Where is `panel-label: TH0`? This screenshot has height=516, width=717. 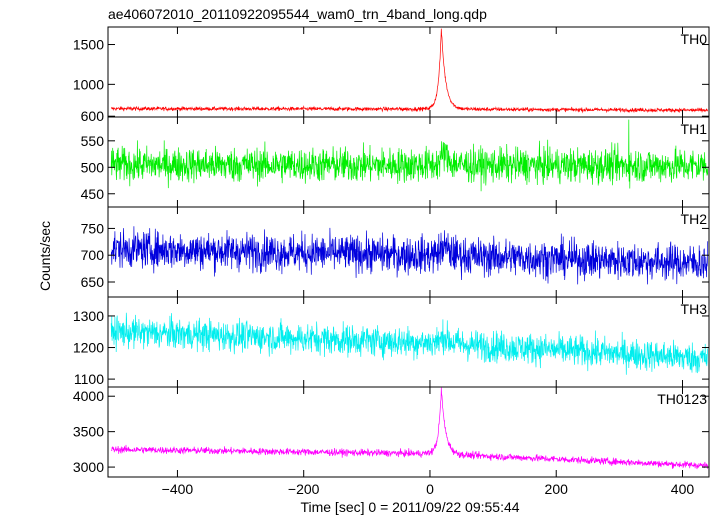 panel-label: TH0 is located at coordinates (694, 39).